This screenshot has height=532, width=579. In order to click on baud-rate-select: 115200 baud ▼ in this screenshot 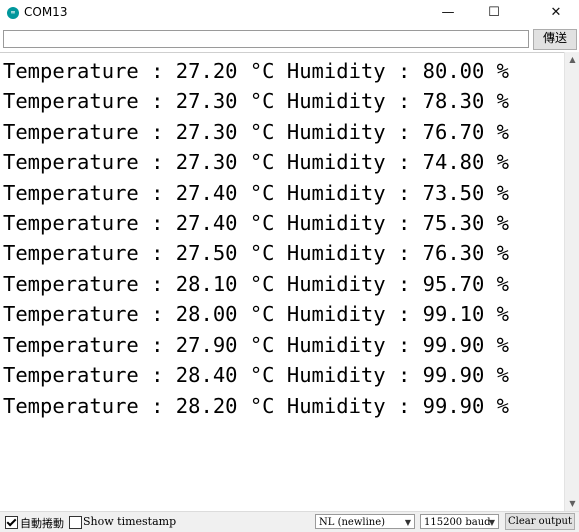, I will do `click(459, 521)`.